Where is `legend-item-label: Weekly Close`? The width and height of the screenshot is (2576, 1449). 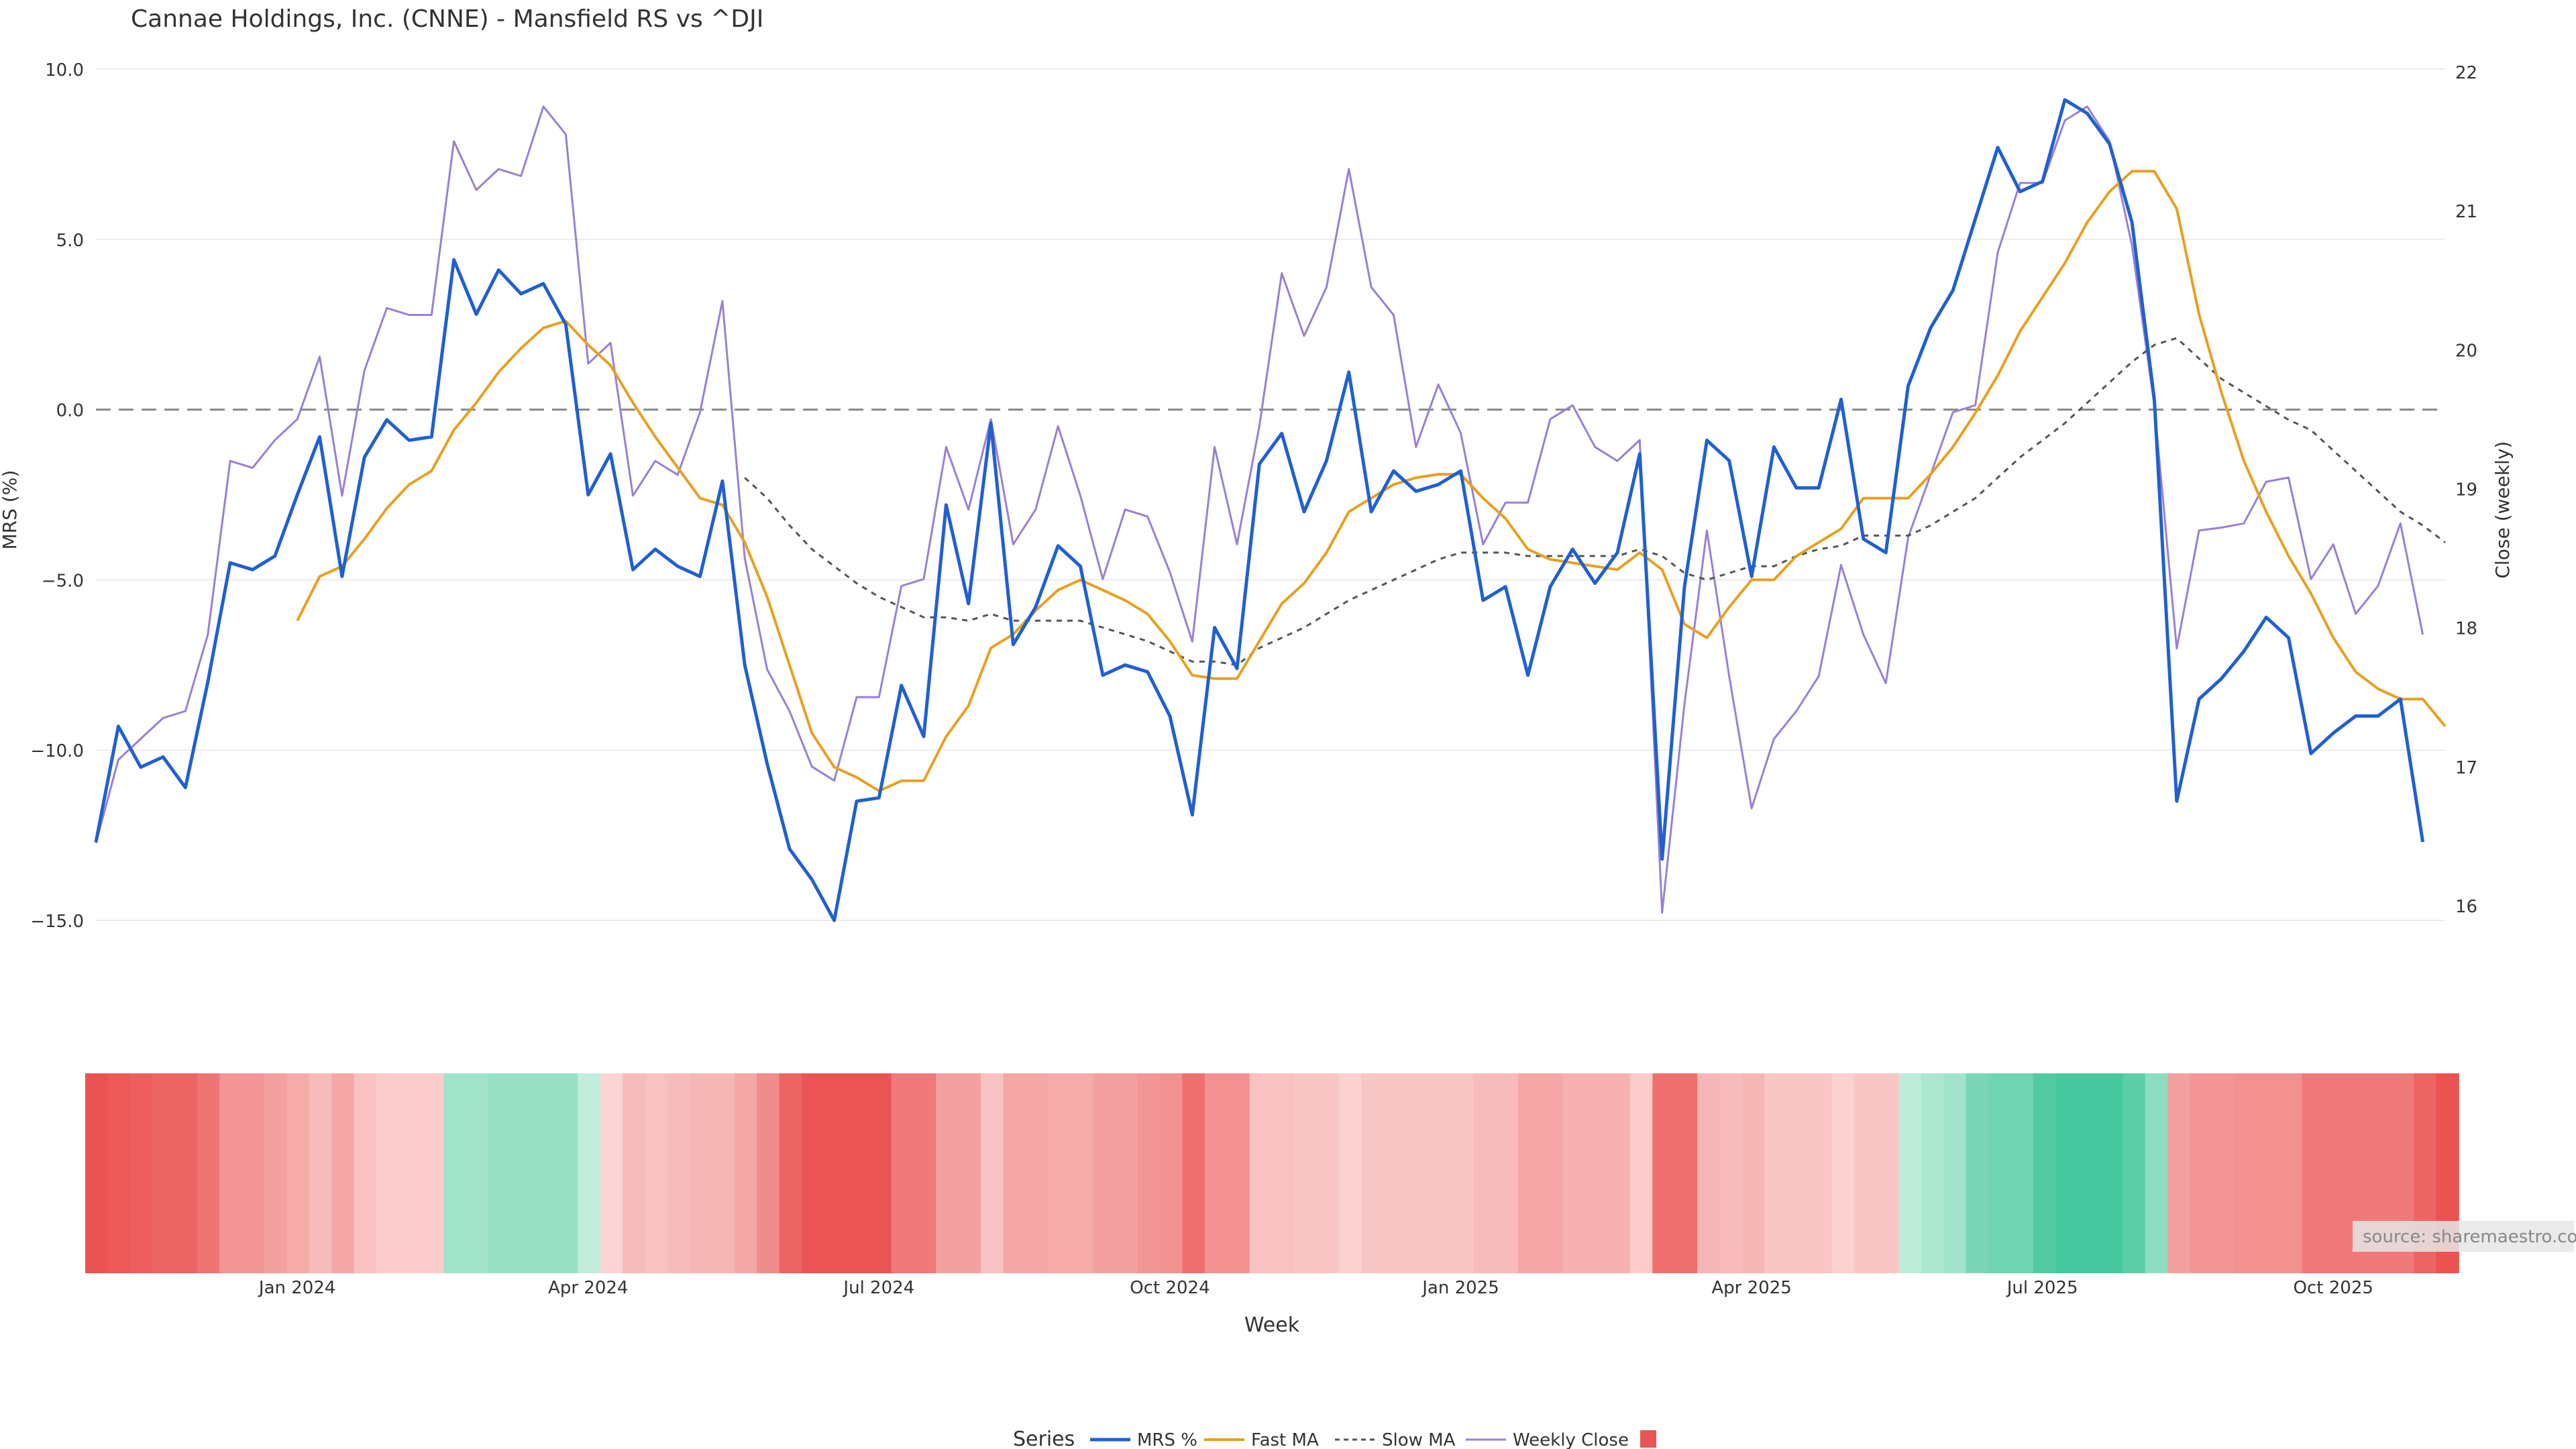 legend-item-label: Weekly Close is located at coordinates (1571, 1439).